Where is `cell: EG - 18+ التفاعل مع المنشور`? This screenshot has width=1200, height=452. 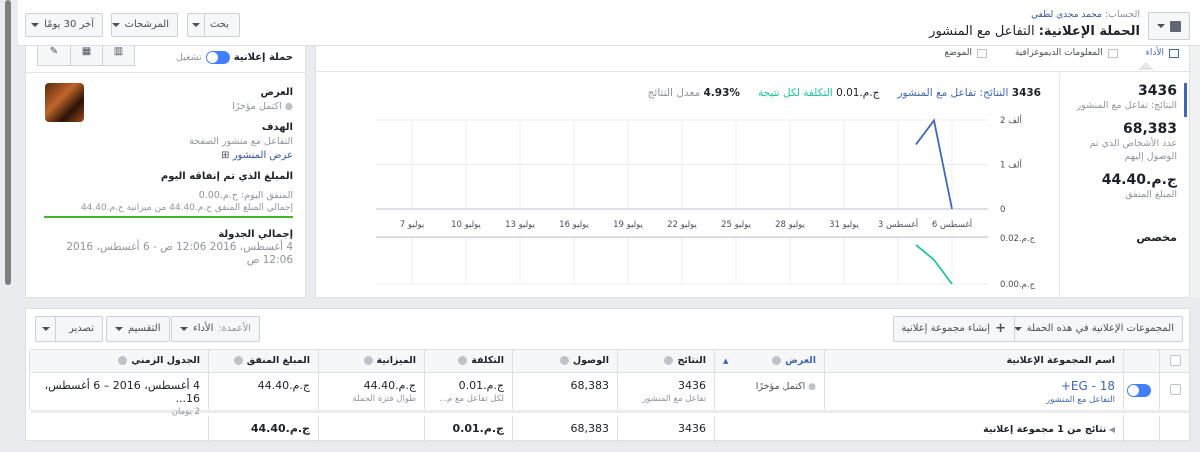
cell: EG - 18+ التفاعل مع المنشور is located at coordinates (973, 391).